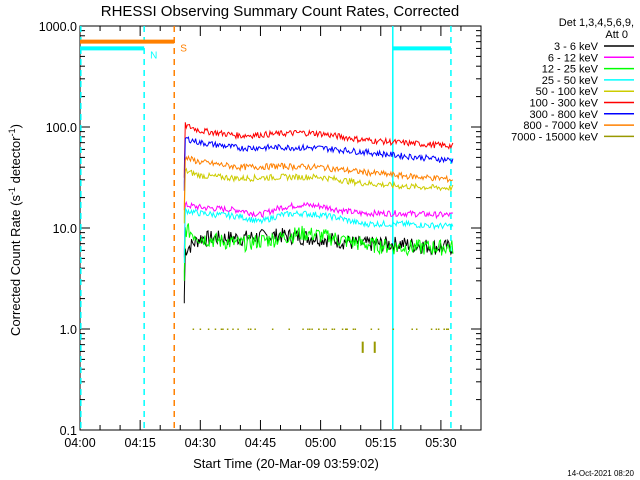 This screenshot has width=640, height=480. What do you see at coordinates (576, 47) in the screenshot?
I see `legend-entry-label: 3 - 6 keV` at bounding box center [576, 47].